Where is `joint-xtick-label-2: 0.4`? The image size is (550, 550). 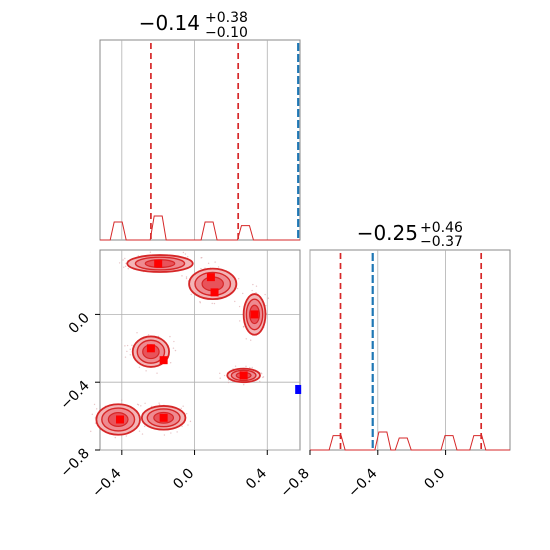
joint-xtick-label-2: 0.4 is located at coordinates (256, 478).